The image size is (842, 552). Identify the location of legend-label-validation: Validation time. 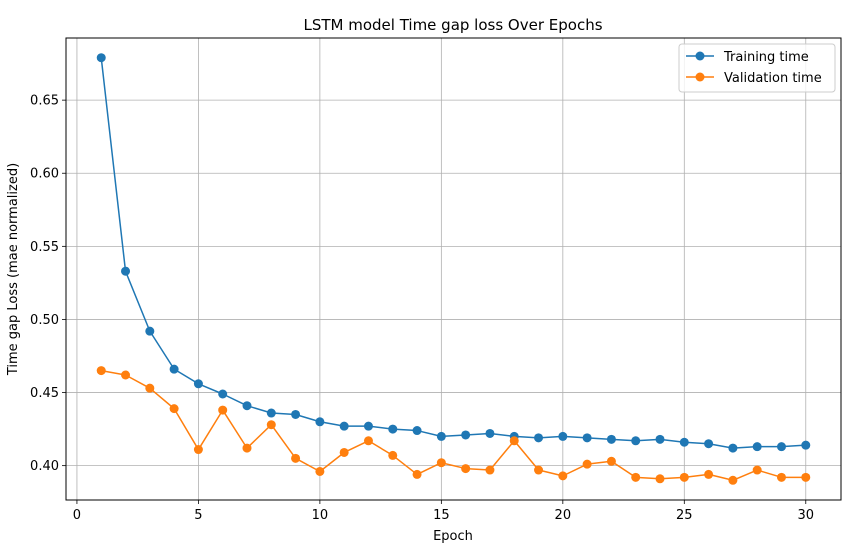
(773, 78).